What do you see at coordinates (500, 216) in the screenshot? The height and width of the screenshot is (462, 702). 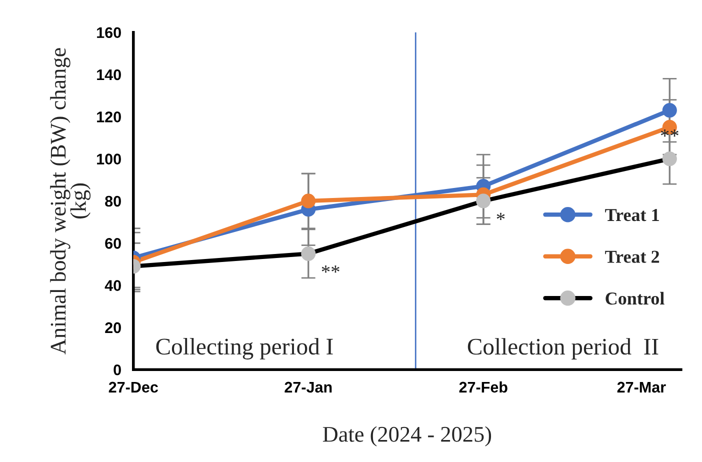 I see `annotation: *` at bounding box center [500, 216].